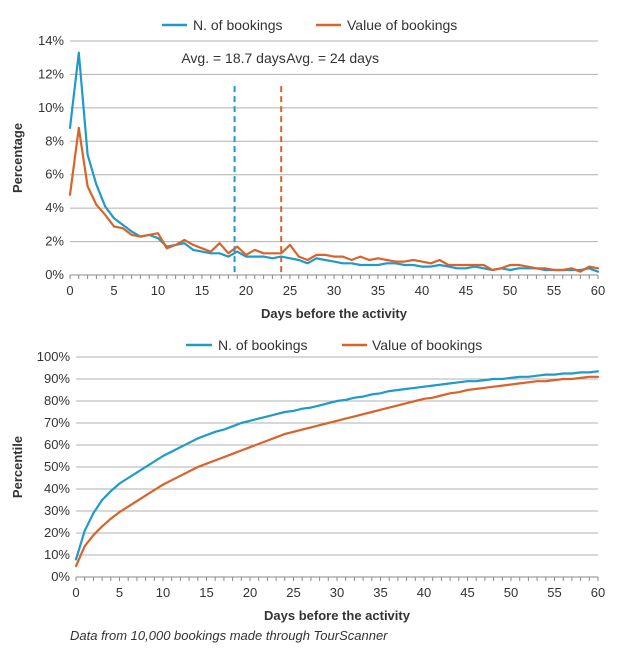  Describe the element at coordinates (54, 174) in the screenshot. I see `y-tick-label-6: 6%` at that location.